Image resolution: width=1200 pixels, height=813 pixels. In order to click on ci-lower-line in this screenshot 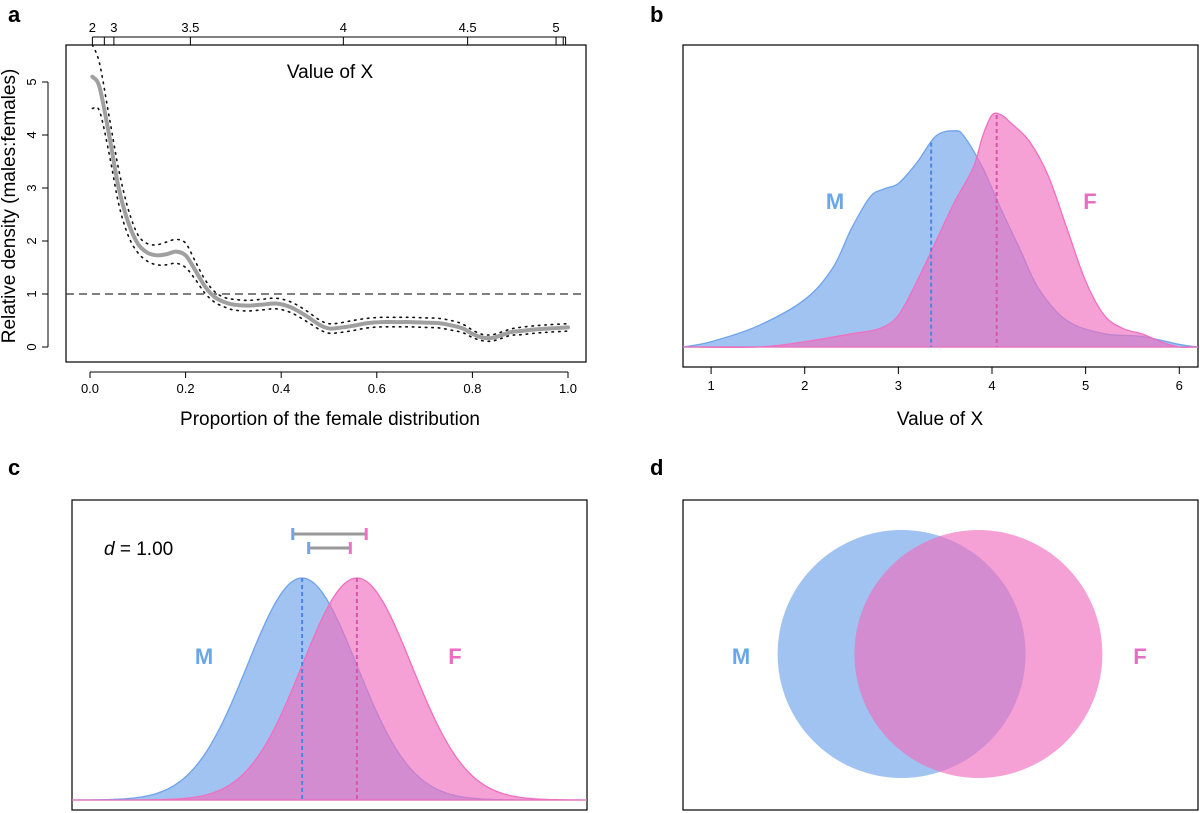, I will do `click(330, 224)`.